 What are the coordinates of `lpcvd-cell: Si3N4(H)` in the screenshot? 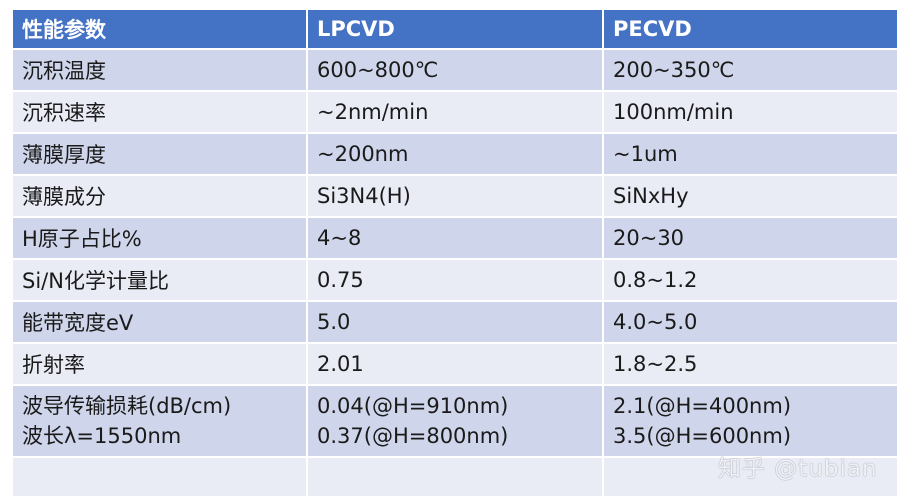 It's located at (455, 196).